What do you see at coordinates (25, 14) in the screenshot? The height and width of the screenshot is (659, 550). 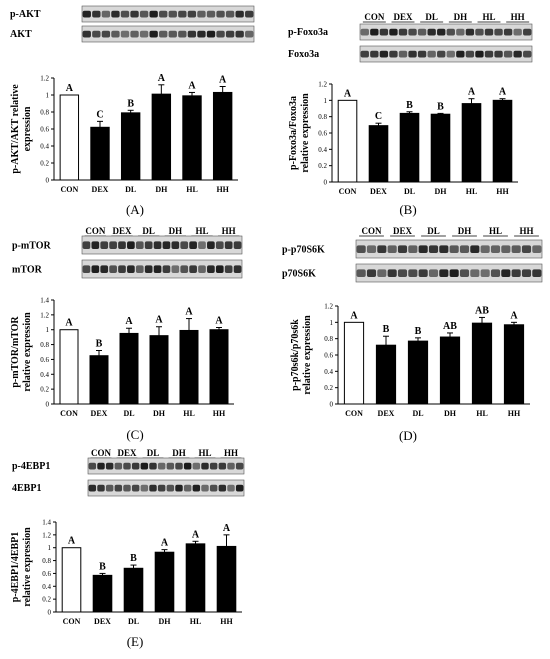 I see `blot-label: p-AKT` at bounding box center [25, 14].